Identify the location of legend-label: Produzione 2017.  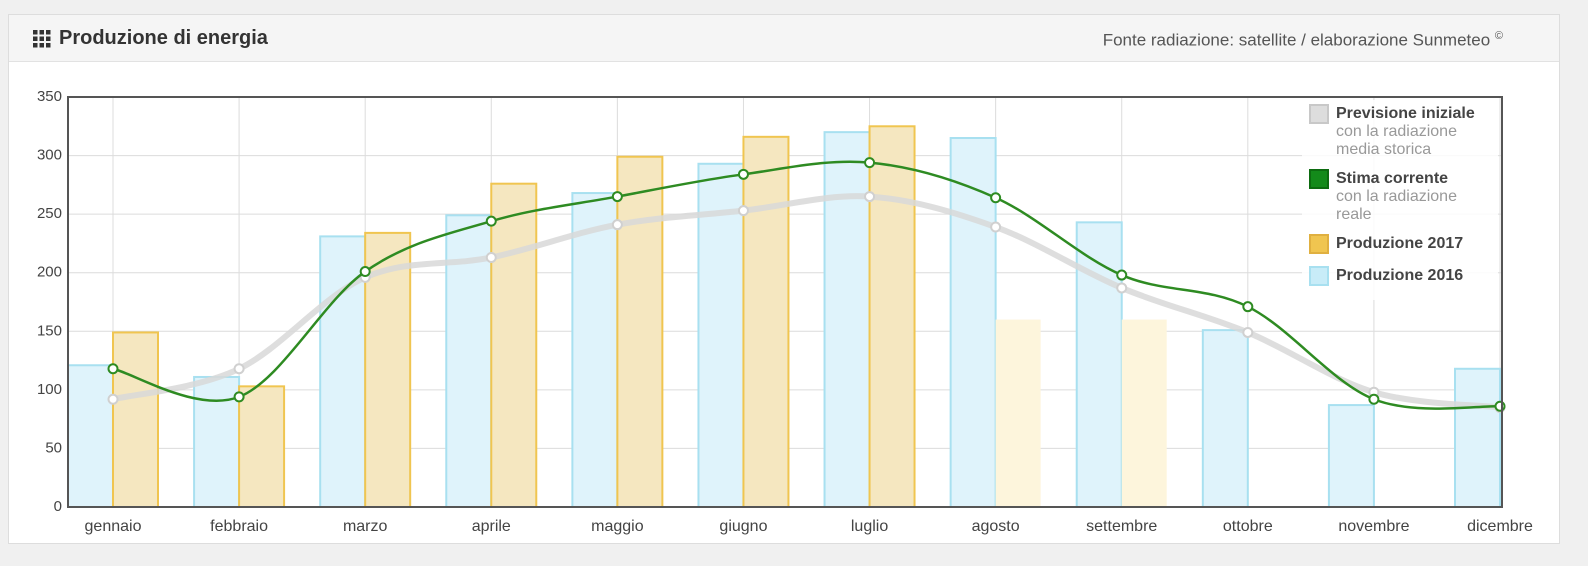
(1399, 243).